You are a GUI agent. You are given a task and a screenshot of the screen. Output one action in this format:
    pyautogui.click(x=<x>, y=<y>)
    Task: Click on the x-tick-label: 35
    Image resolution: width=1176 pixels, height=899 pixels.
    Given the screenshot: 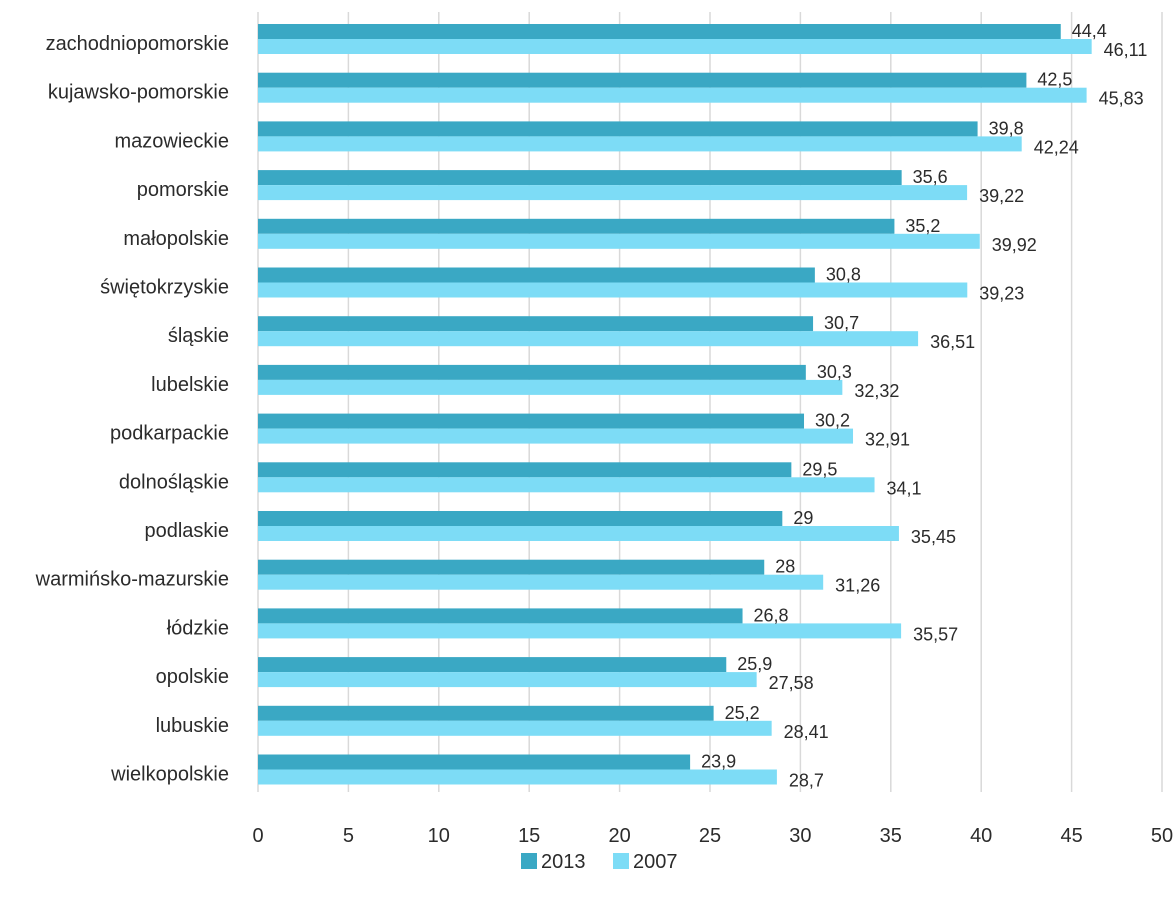 What is the action you would take?
    pyautogui.click(x=891, y=836)
    